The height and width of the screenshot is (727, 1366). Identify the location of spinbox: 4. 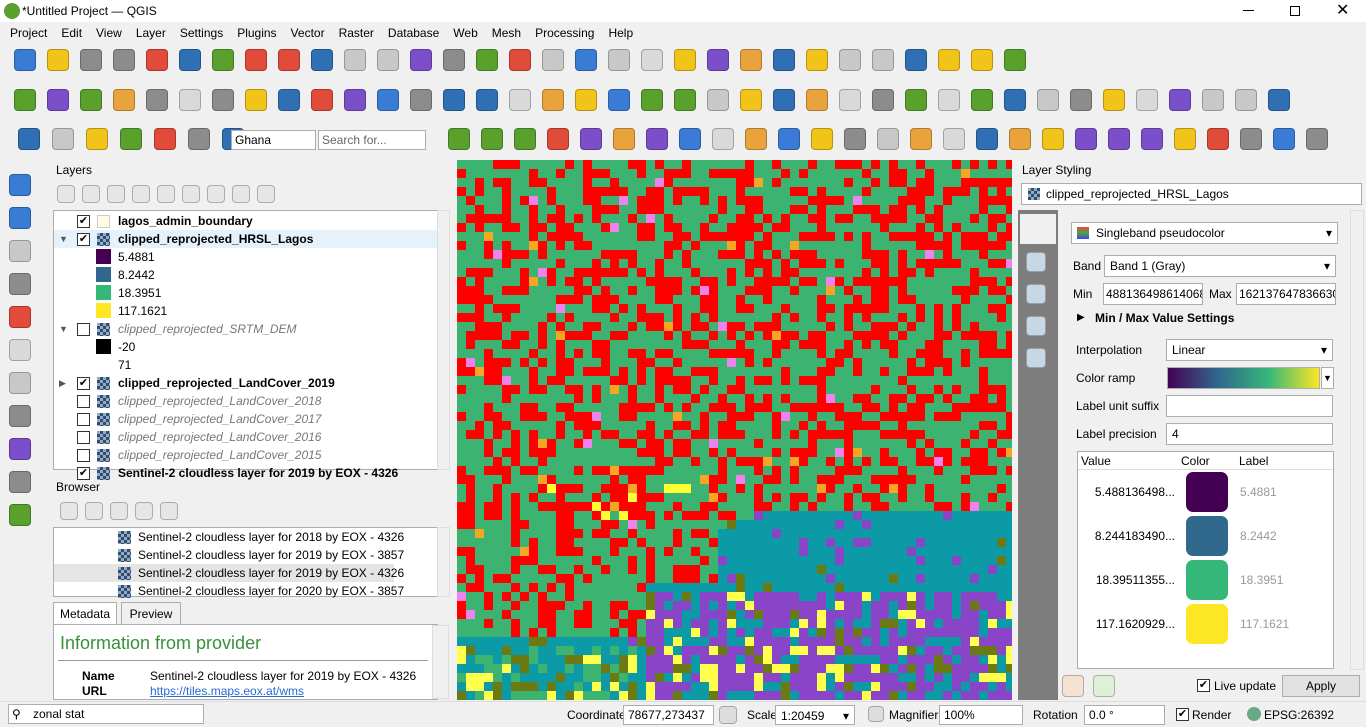
(1249, 434).